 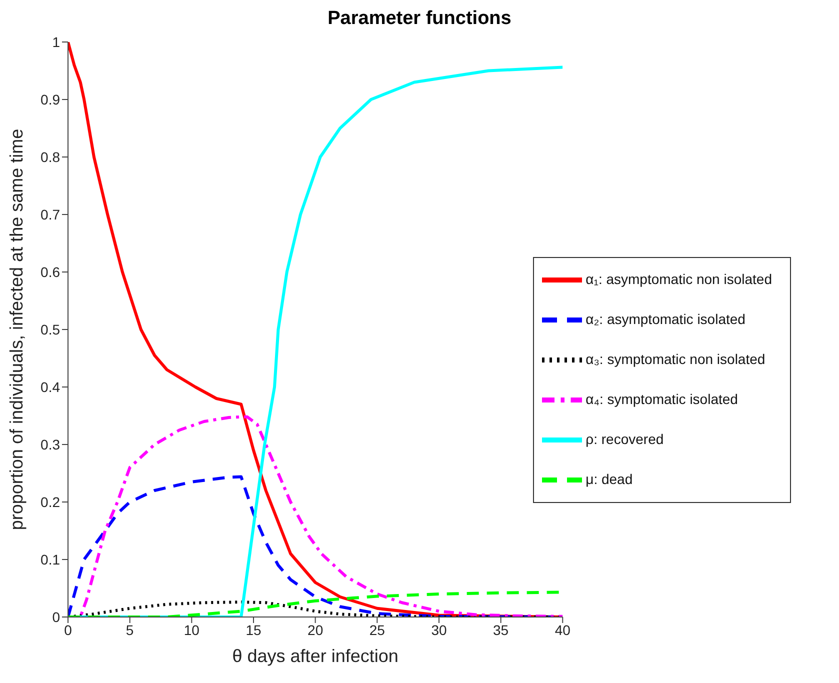 I want to click on x-tick-label: 20, so click(x=316, y=630).